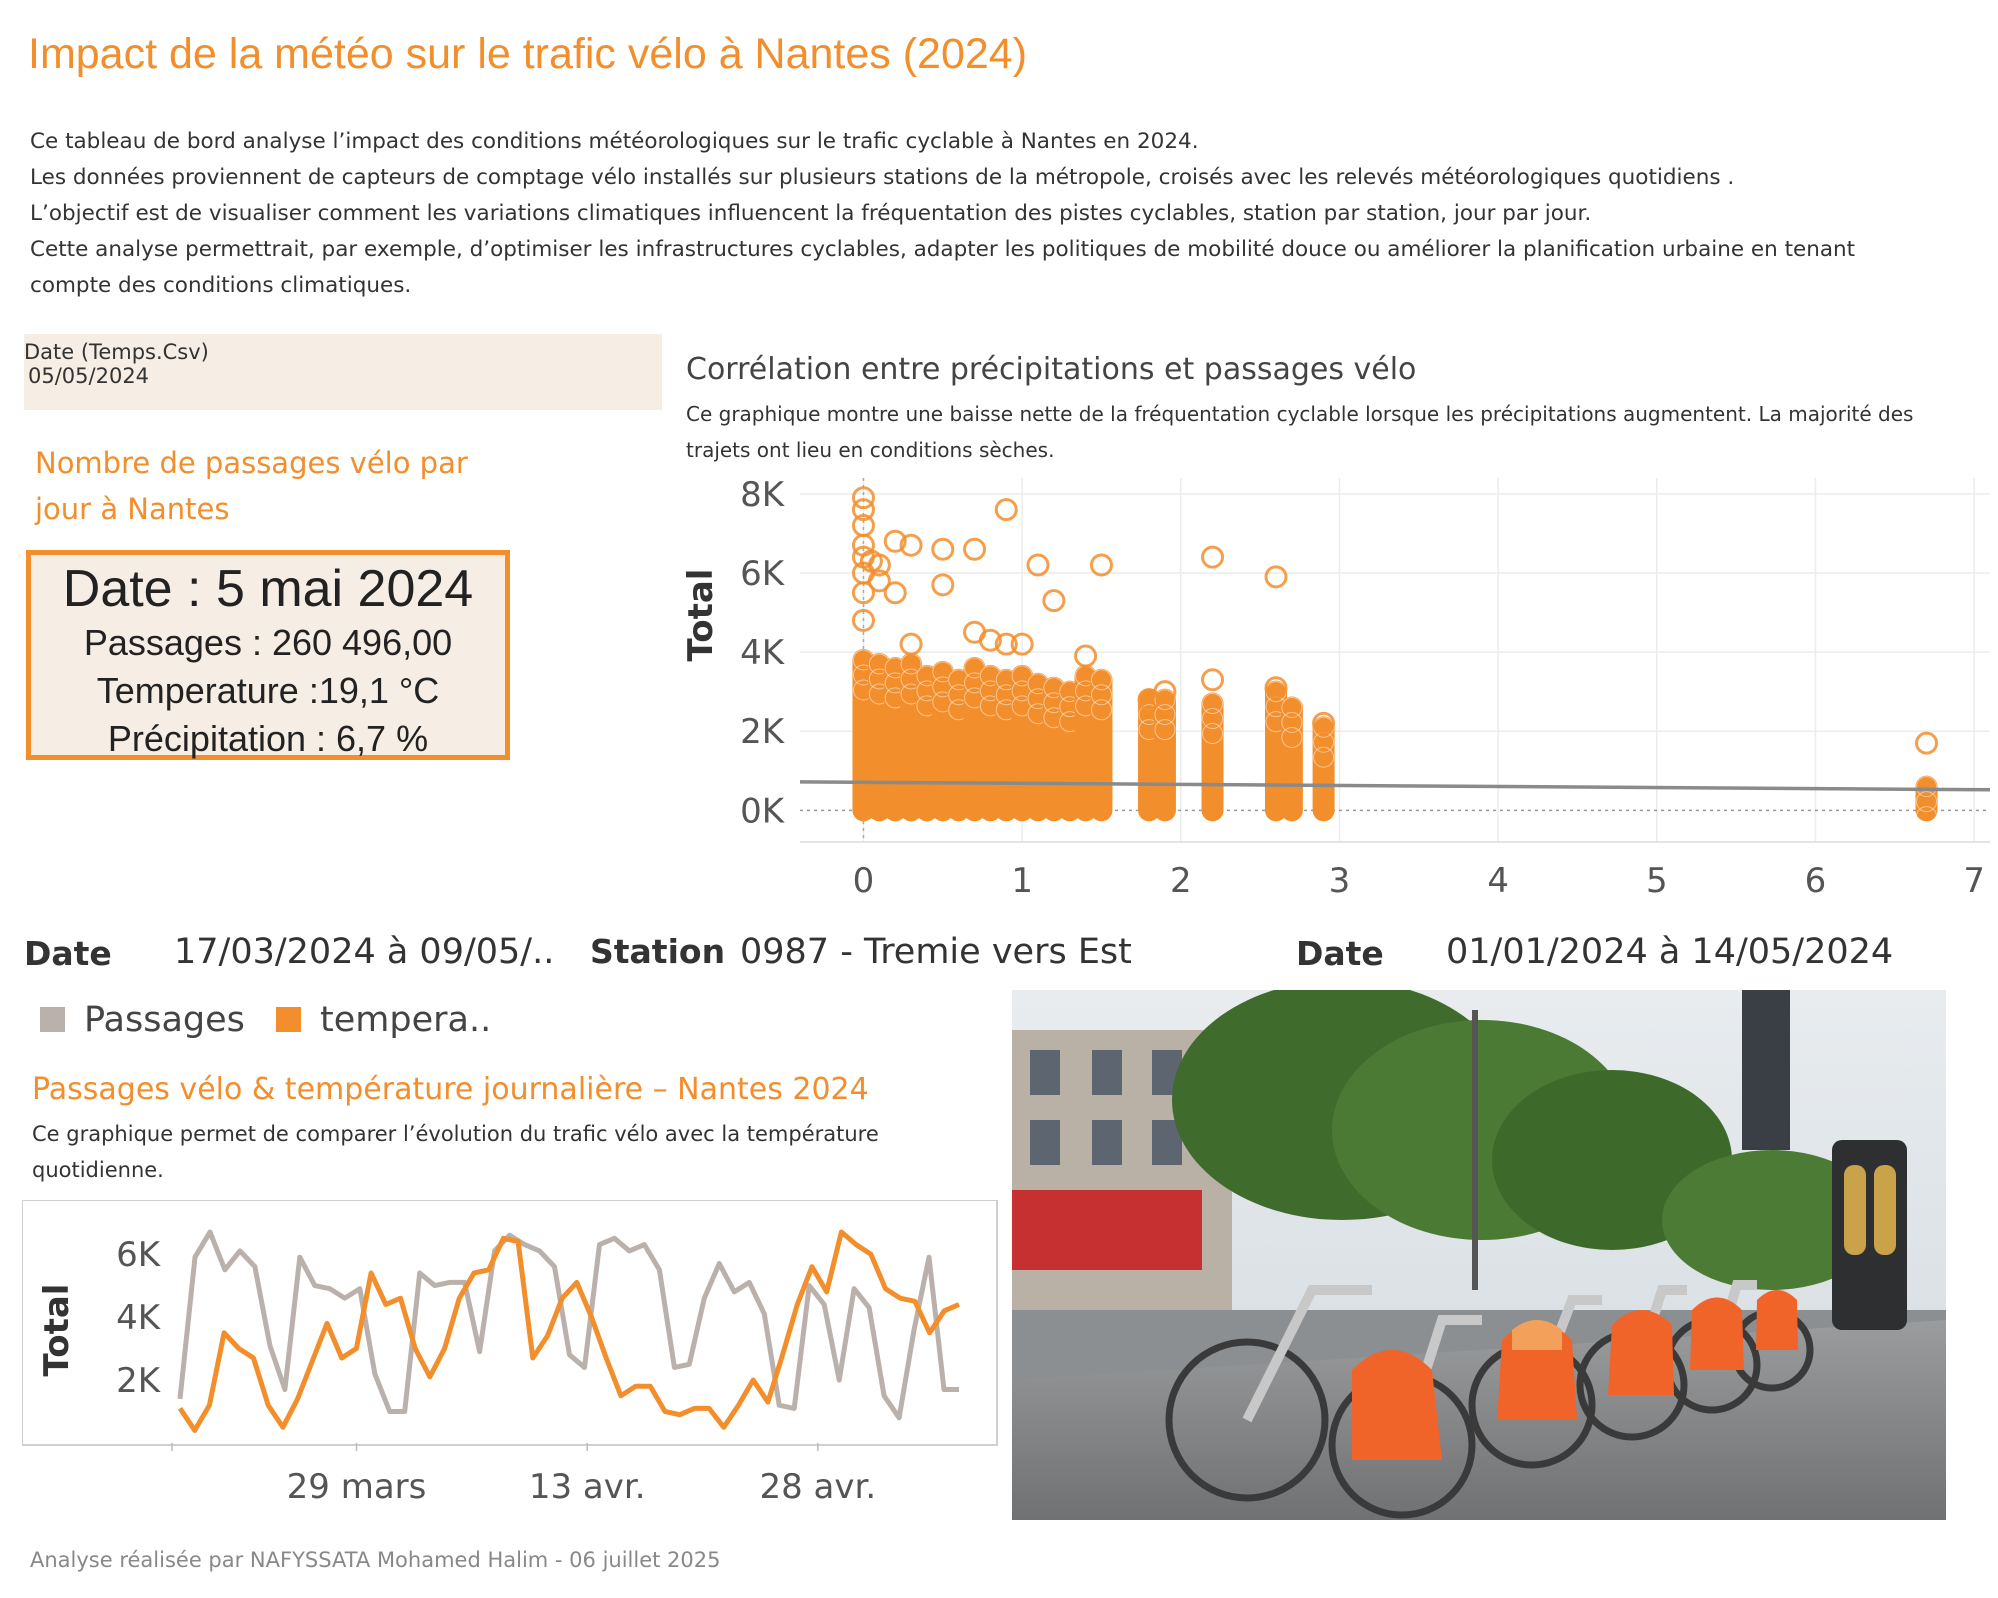  What do you see at coordinates (364, 952) in the screenshot?
I see `date-range-value: 17/03/2024 à 09/05/..` at bounding box center [364, 952].